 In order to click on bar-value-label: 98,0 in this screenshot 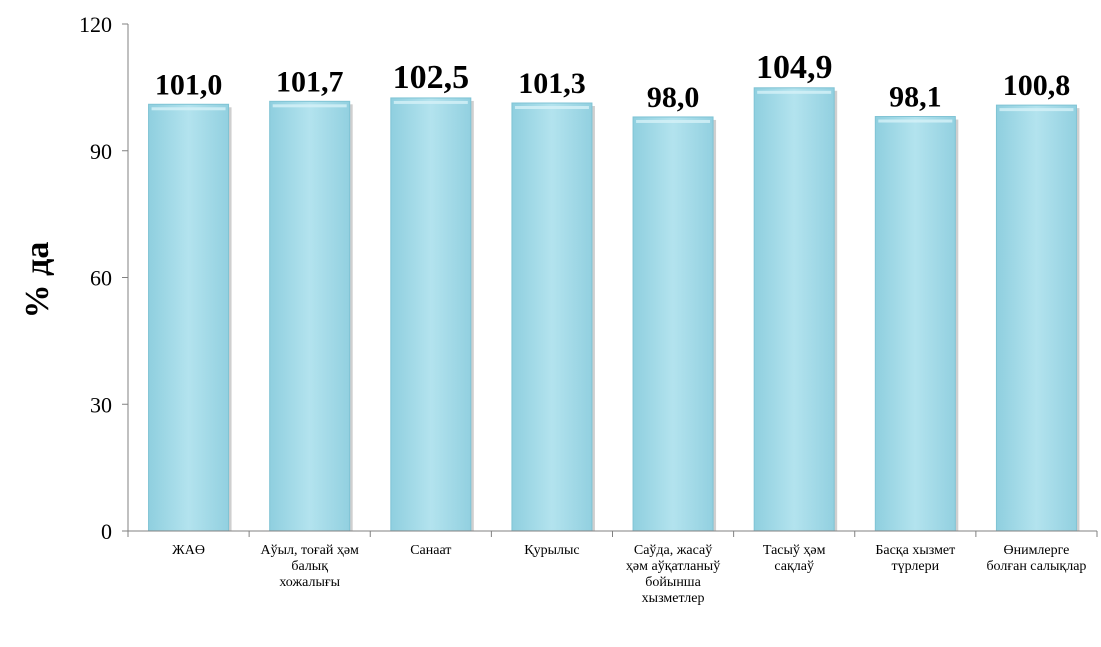, I will do `click(673, 97)`.